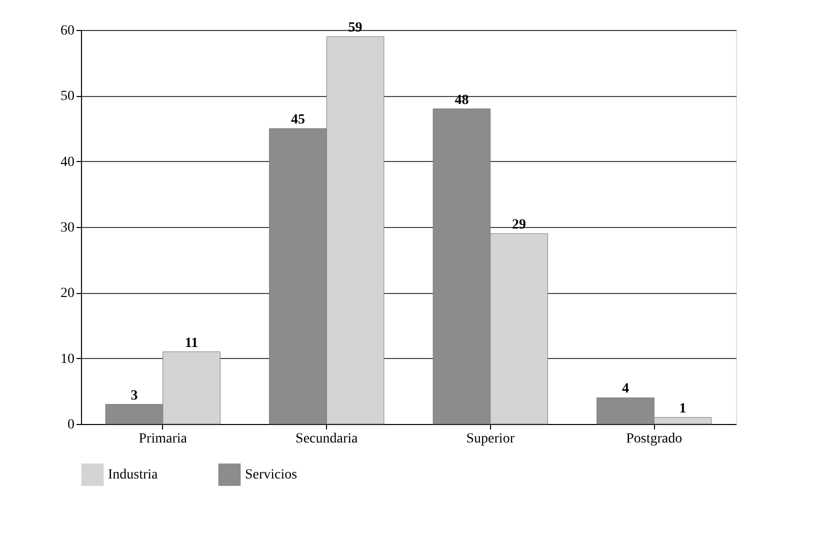  I want to click on data-label: 11, so click(191, 343).